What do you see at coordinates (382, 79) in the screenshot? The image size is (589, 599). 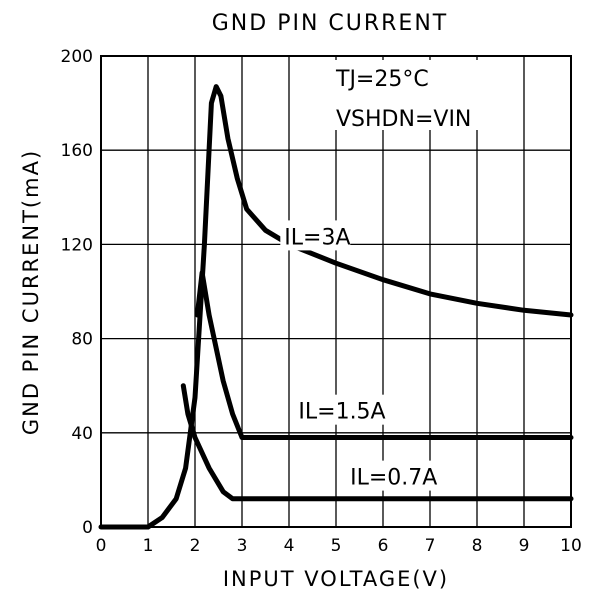 I see `temperature-annotation: TJ=25°C` at bounding box center [382, 79].